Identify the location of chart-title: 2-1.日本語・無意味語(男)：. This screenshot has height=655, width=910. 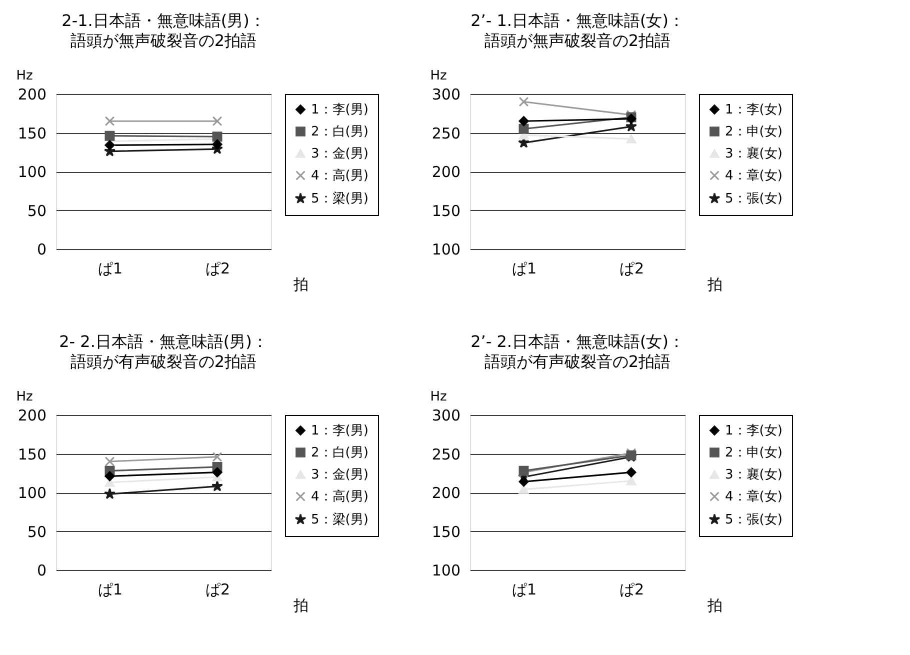
(164, 20).